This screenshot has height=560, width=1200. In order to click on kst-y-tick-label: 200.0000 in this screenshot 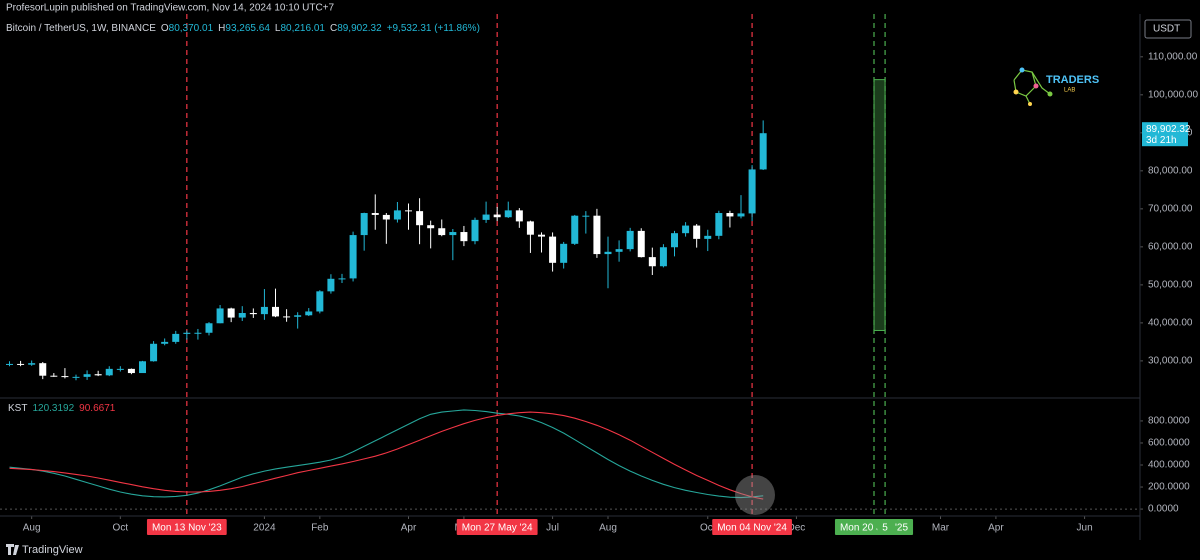, I will do `click(1169, 487)`.